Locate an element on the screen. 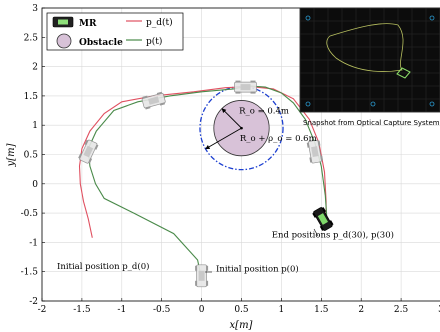 The height and width of the screenshot is (332, 440). x-tick-label-7: 1.5 is located at coordinates (321, 310).